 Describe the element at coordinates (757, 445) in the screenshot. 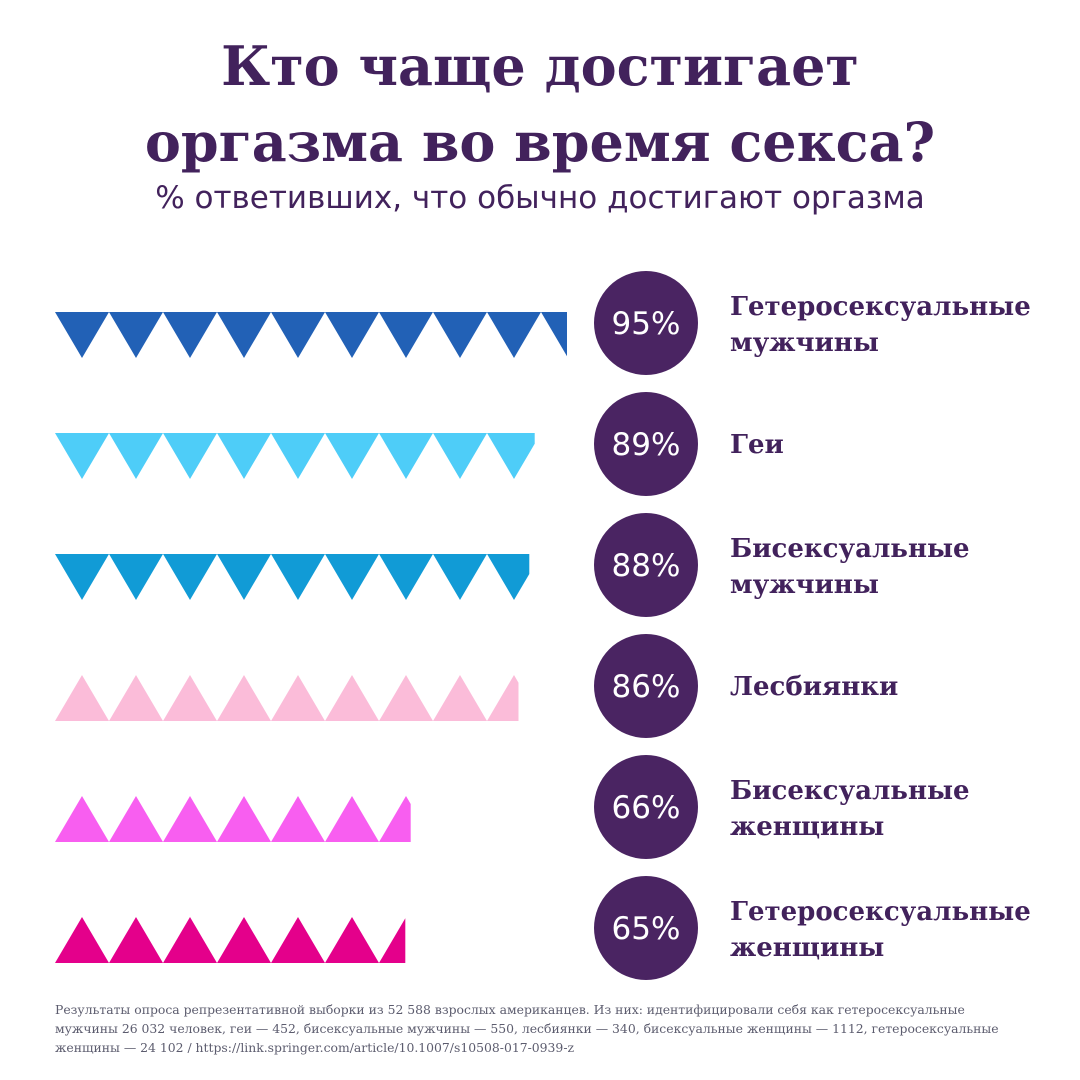

I see `category-label-2: Геи` at that location.